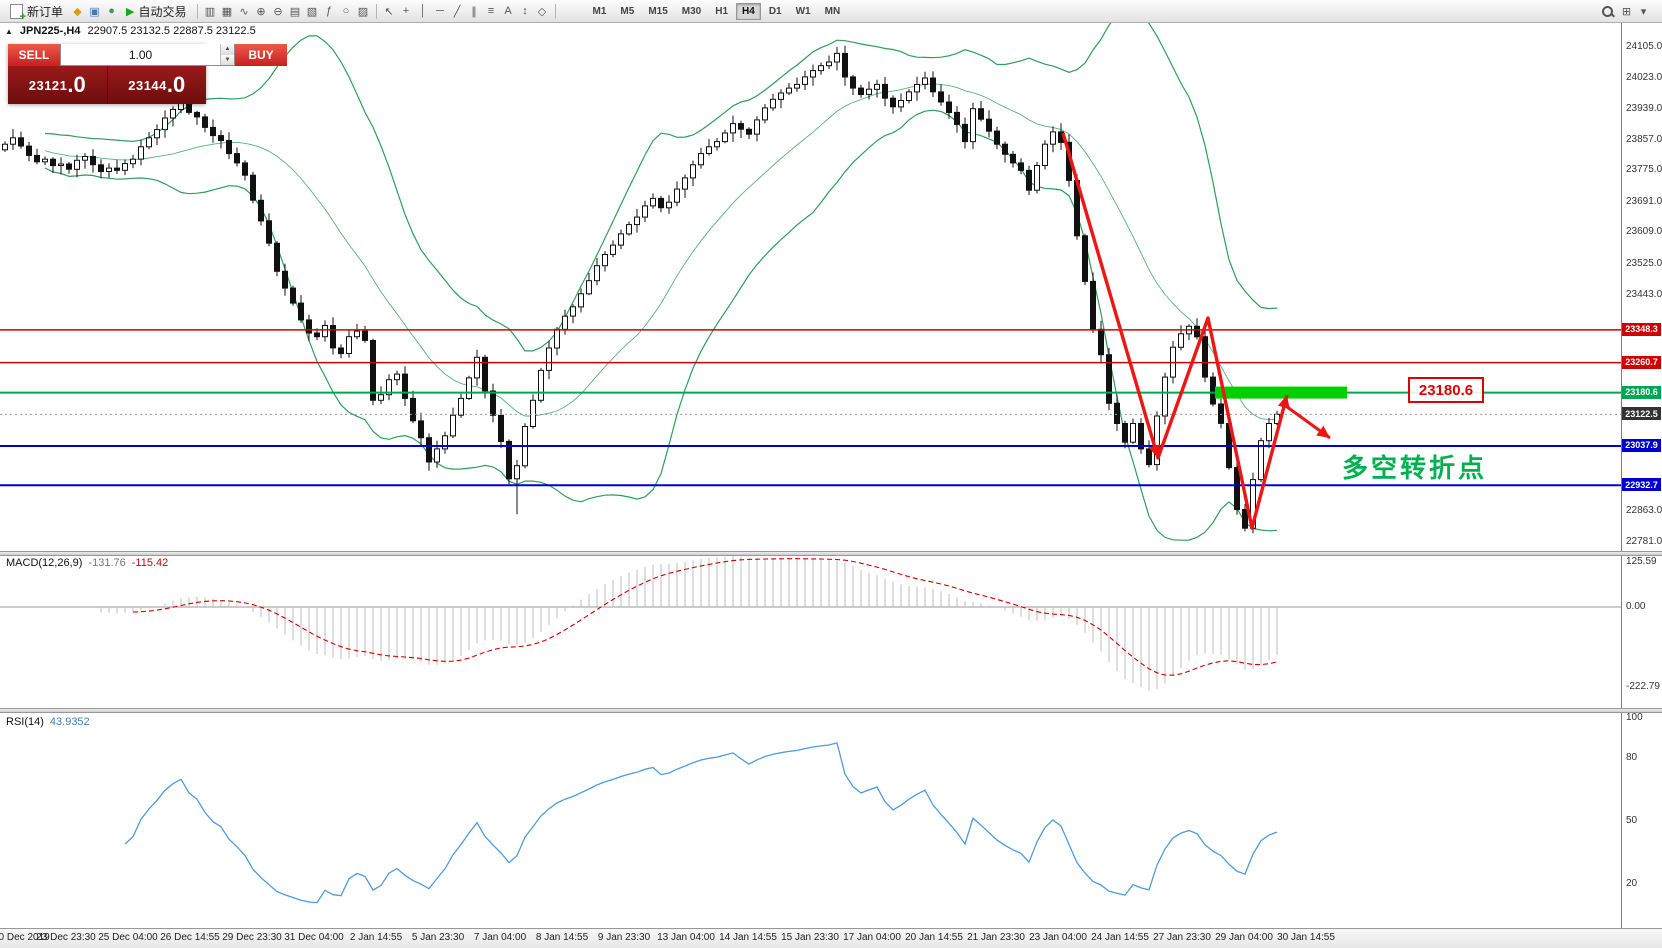 The width and height of the screenshot is (1662, 948). I want to click on zoom-out-icon: ⊖, so click(278, 11).